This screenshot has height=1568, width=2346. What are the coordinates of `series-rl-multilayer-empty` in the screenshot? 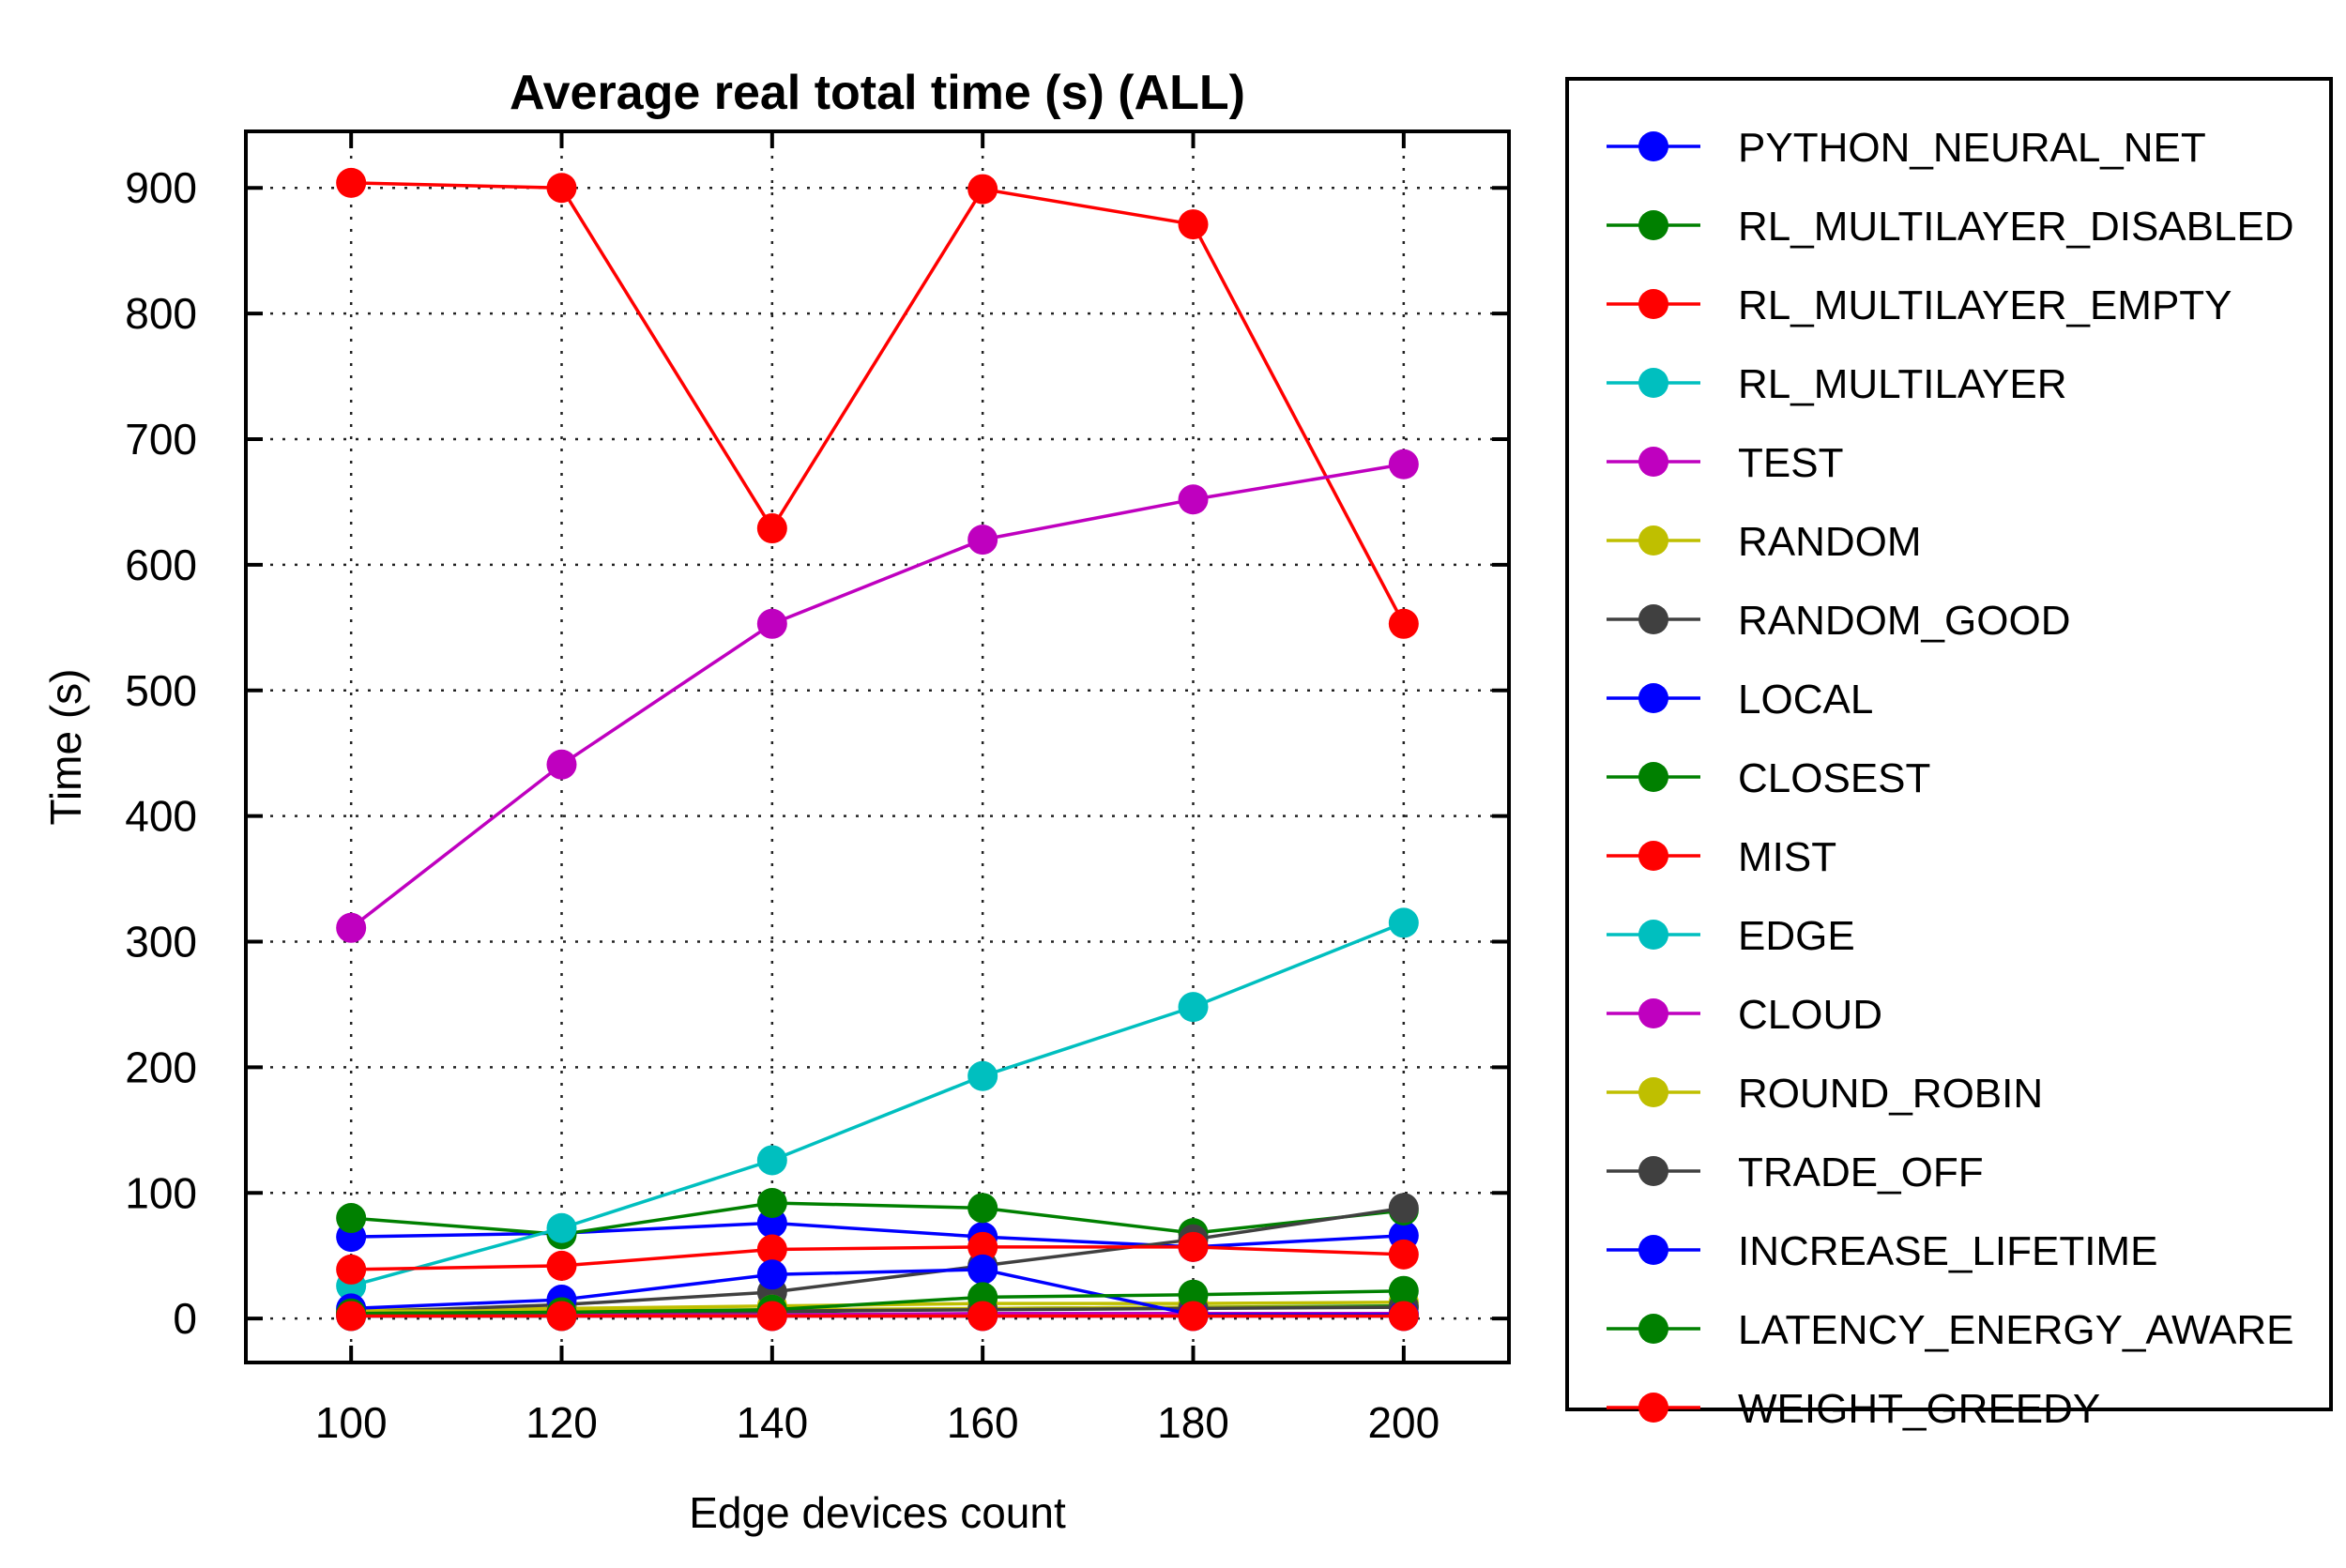 It's located at (877, 403).